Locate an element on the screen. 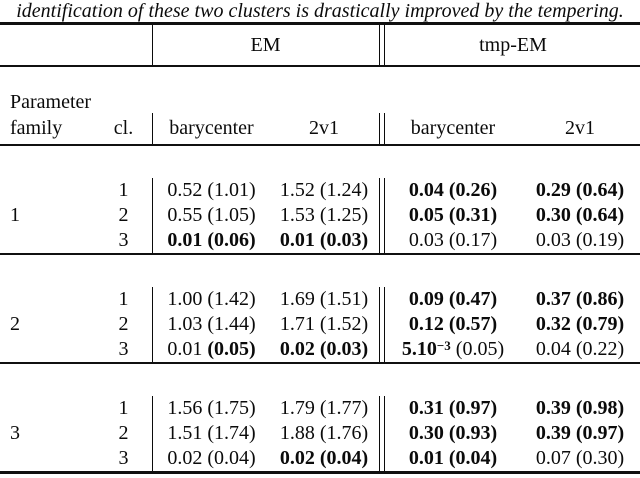  value-cell: 0.09 (0.47) is located at coordinates (453, 299).